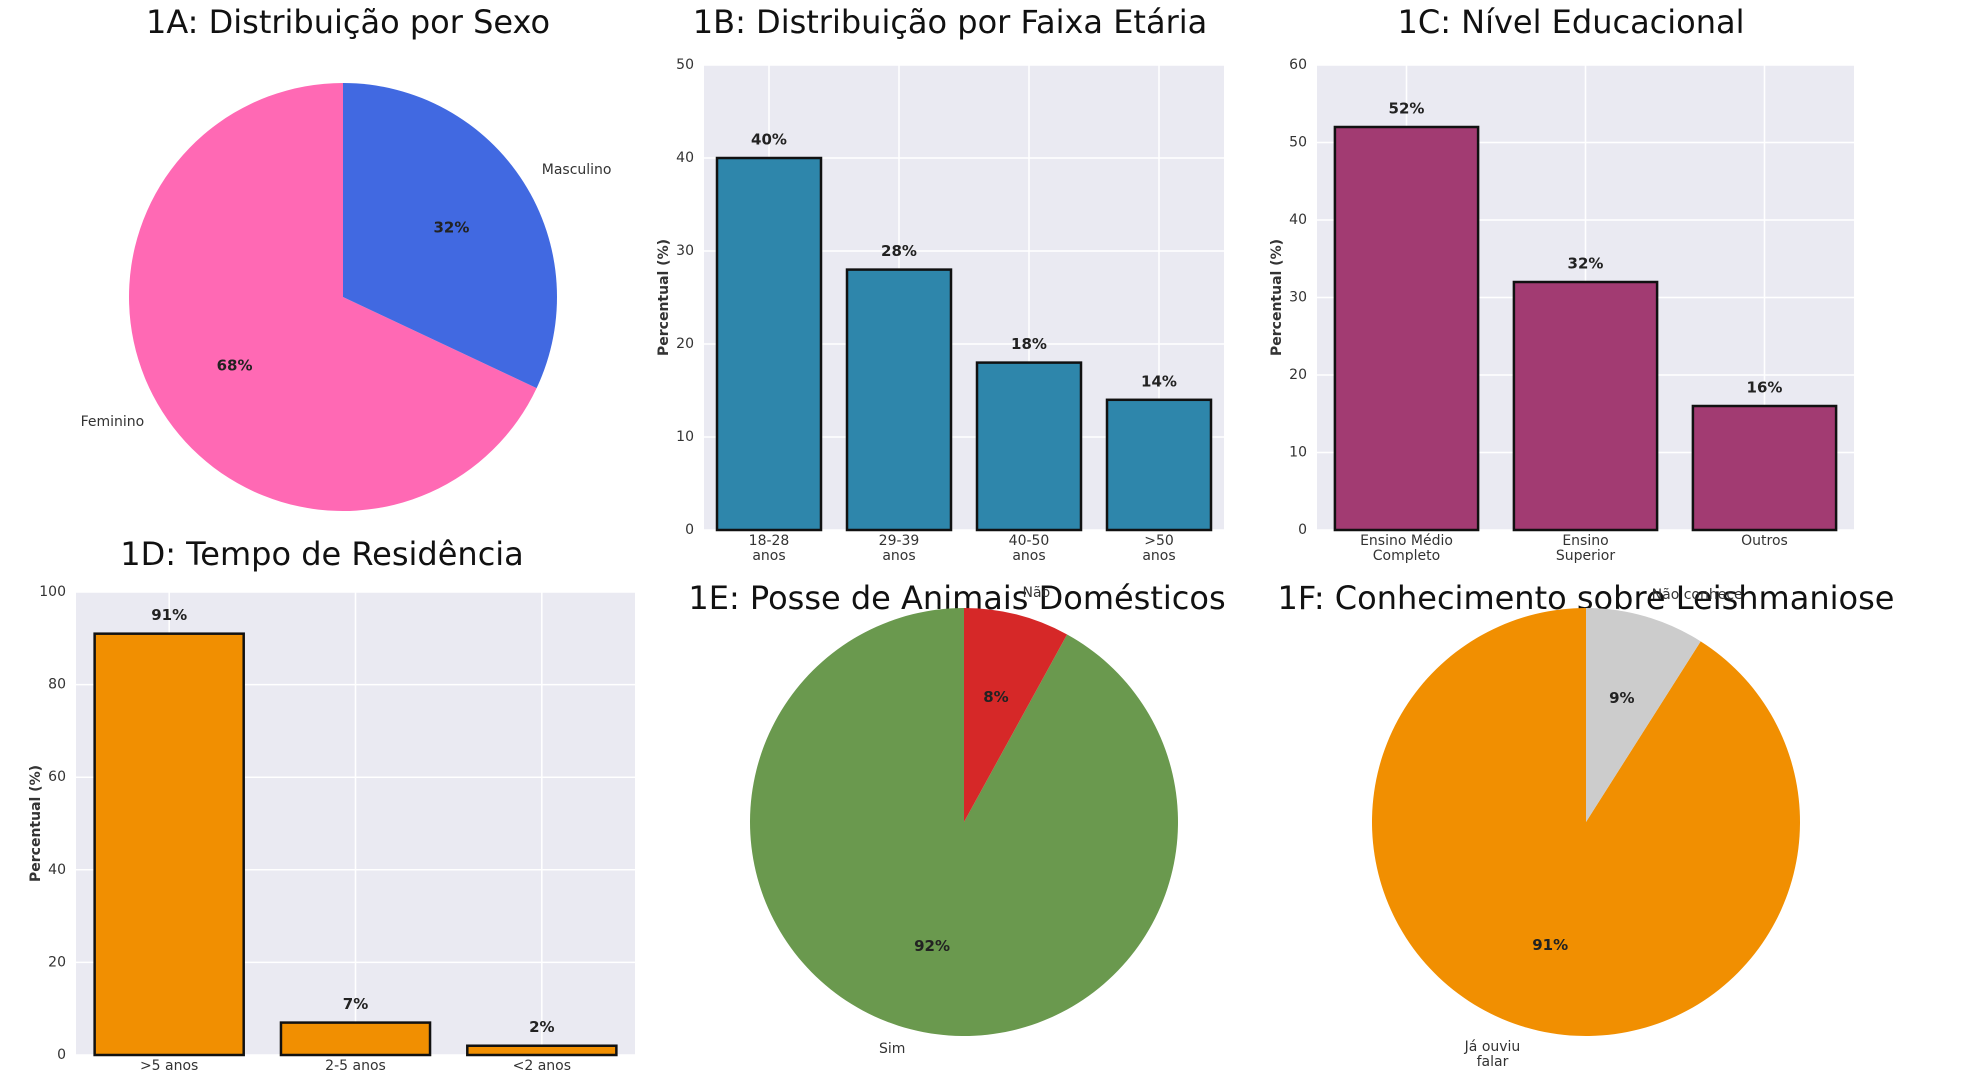 This screenshot has height=1076, width=1966. Describe the element at coordinates (769, 548) in the screenshot. I see `x-tick-label: 18-28 anos` at that location.